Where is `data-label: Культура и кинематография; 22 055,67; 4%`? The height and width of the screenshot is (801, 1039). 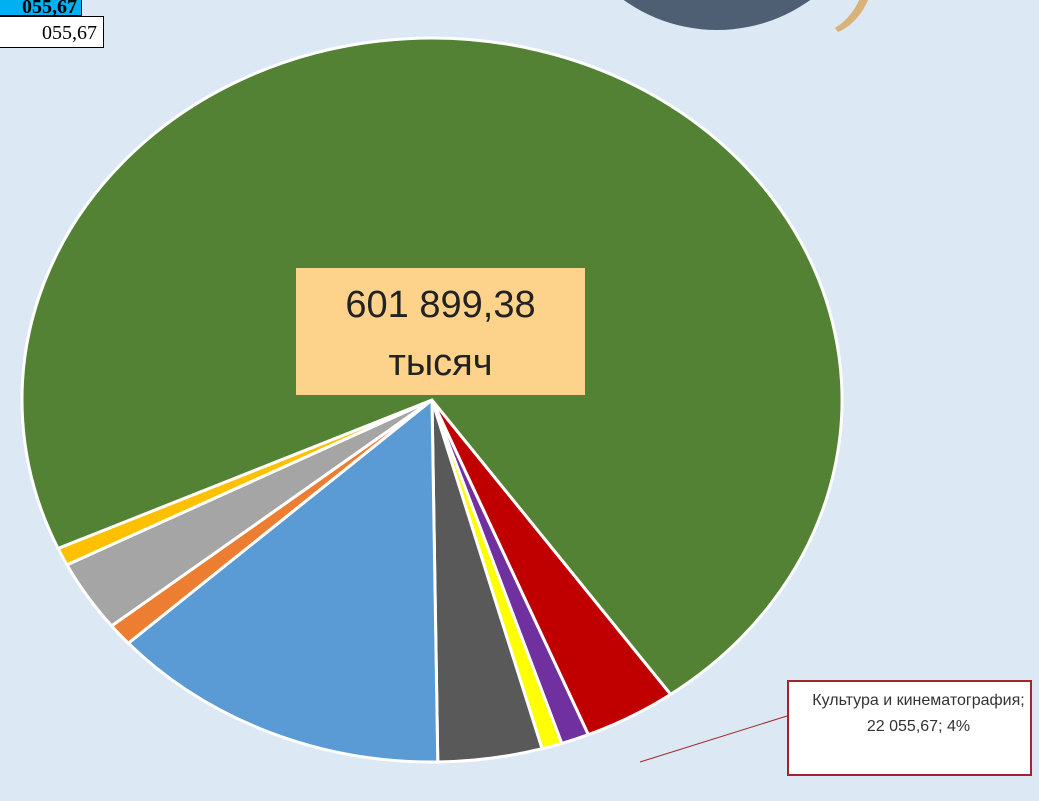
data-label: Культура и кинематография; 22 055,67; 4% is located at coordinates (909, 728).